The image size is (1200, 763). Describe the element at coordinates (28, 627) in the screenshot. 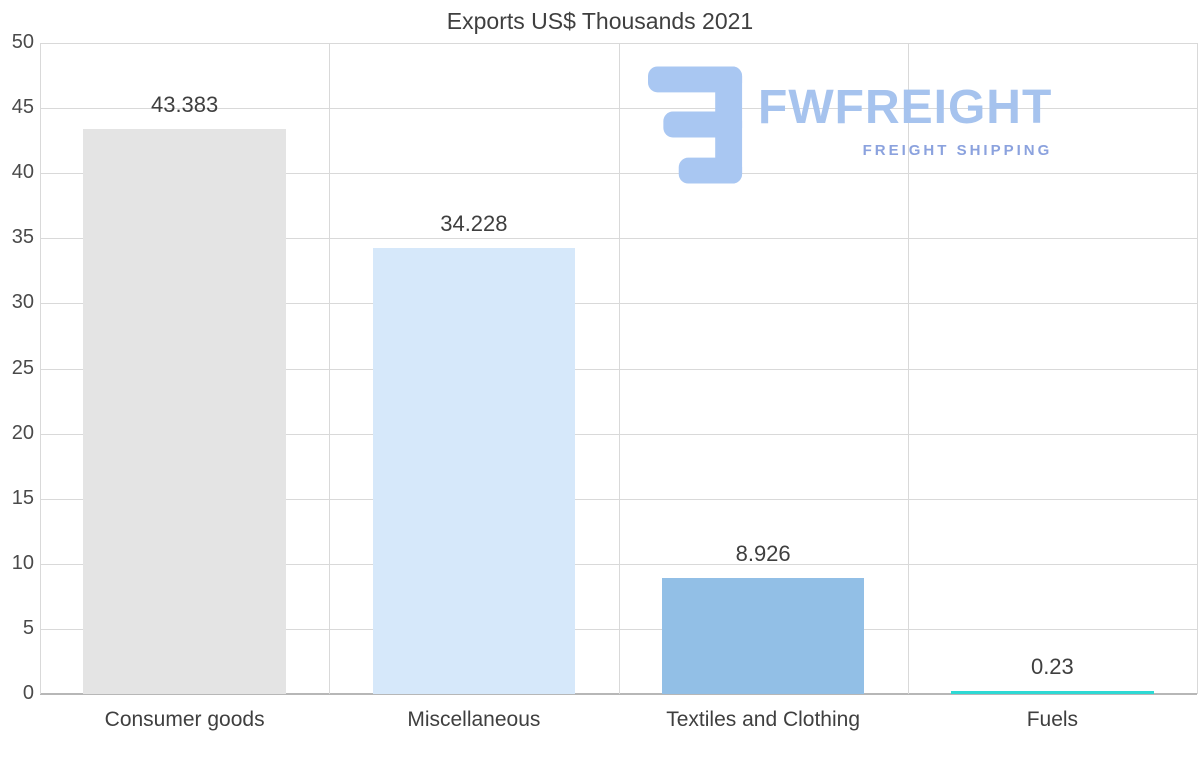

I see `y-tick-label: 5` at that location.